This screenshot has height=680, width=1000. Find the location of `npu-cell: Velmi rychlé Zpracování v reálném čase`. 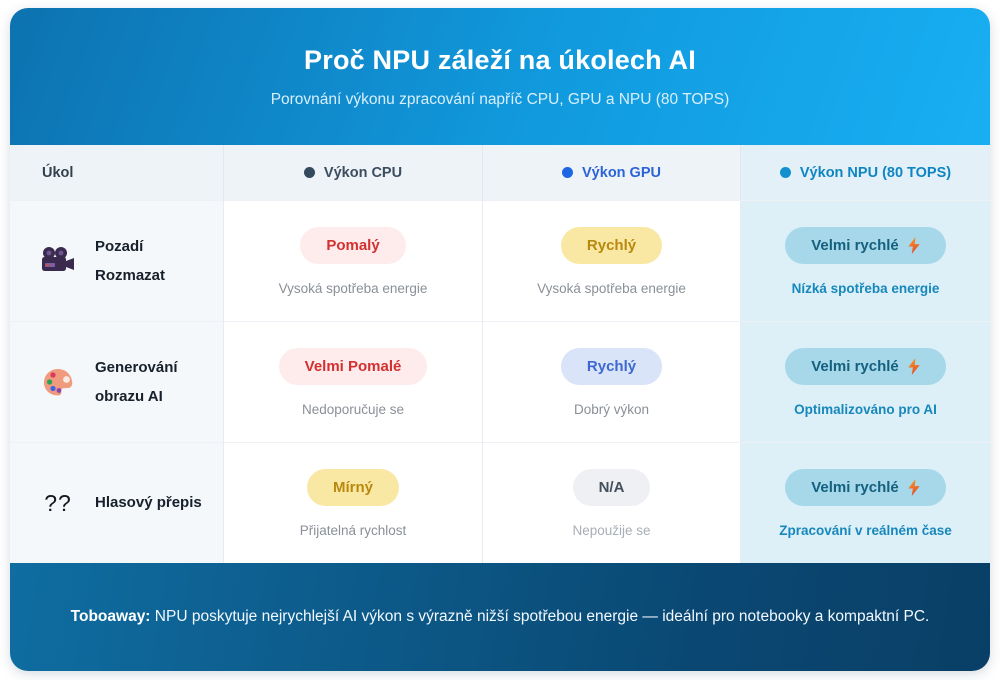

npu-cell: Velmi rychlé Zpracování v reálném čase is located at coordinates (865, 502).